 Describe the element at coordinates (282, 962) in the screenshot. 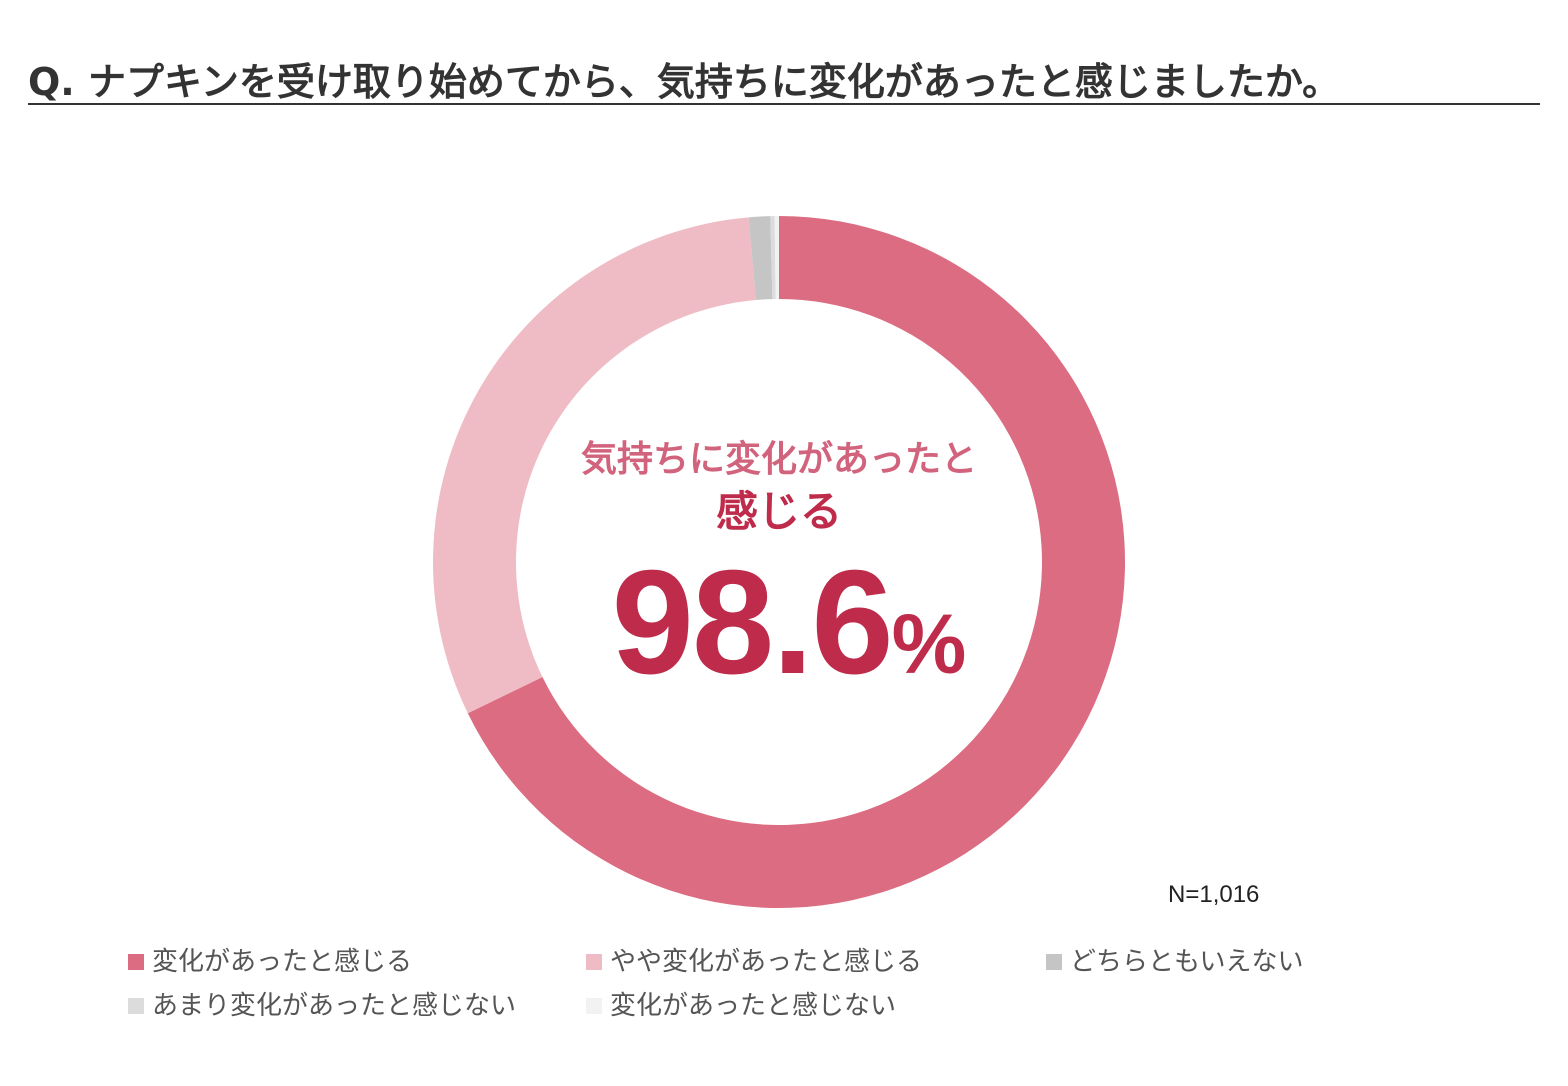

I see `legend-label: 変化があったと感じる` at that location.